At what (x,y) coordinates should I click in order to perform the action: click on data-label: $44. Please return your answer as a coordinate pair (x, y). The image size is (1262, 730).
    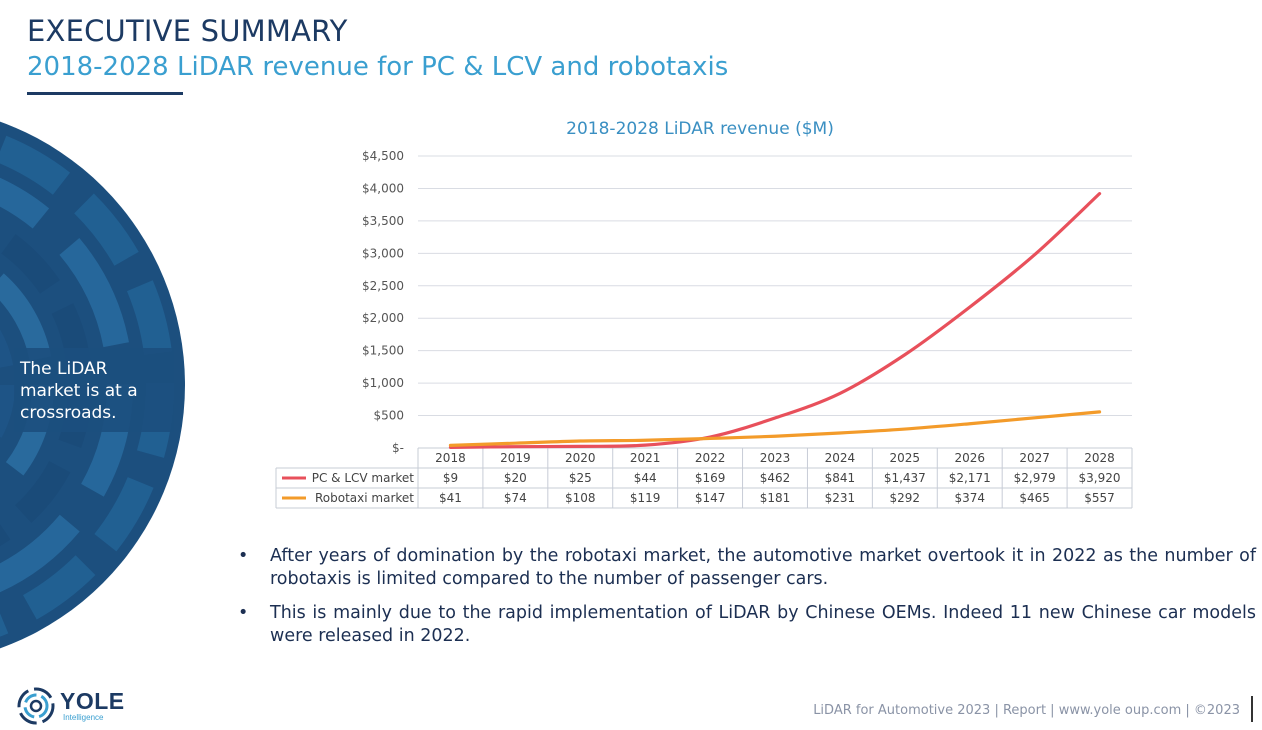
    Looking at the image, I should click on (645, 478).